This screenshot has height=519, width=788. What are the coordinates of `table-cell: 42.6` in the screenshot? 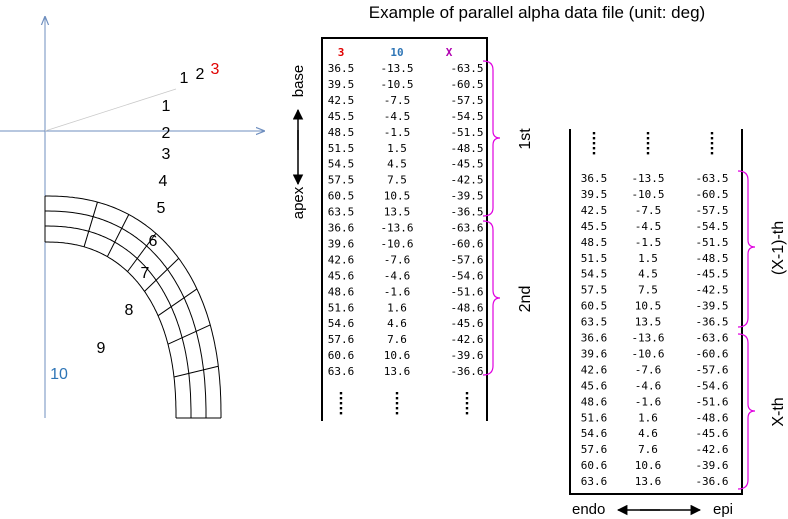 It's located at (341, 259).